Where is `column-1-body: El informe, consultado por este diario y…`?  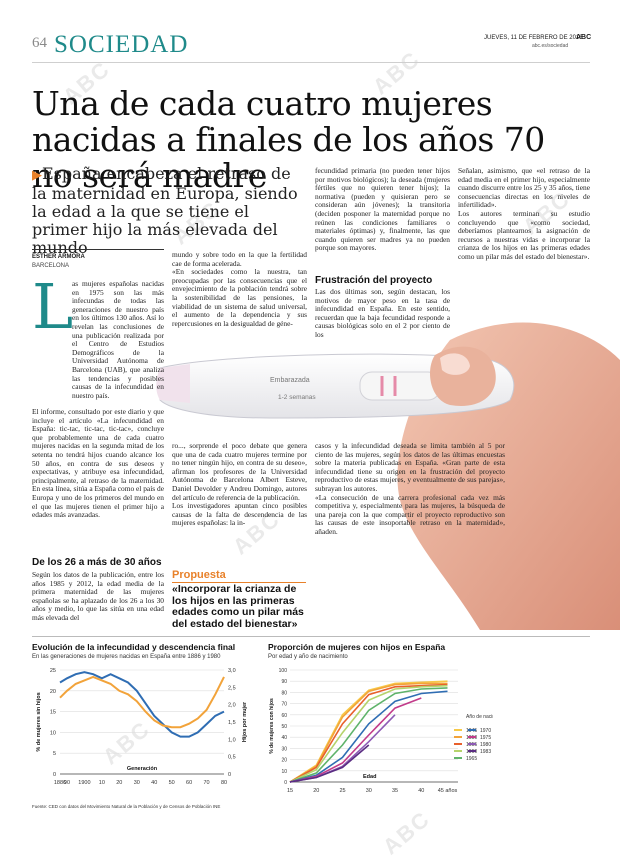
column-1-body: El informe, consultado por este diario y… is located at coordinates (98, 463).